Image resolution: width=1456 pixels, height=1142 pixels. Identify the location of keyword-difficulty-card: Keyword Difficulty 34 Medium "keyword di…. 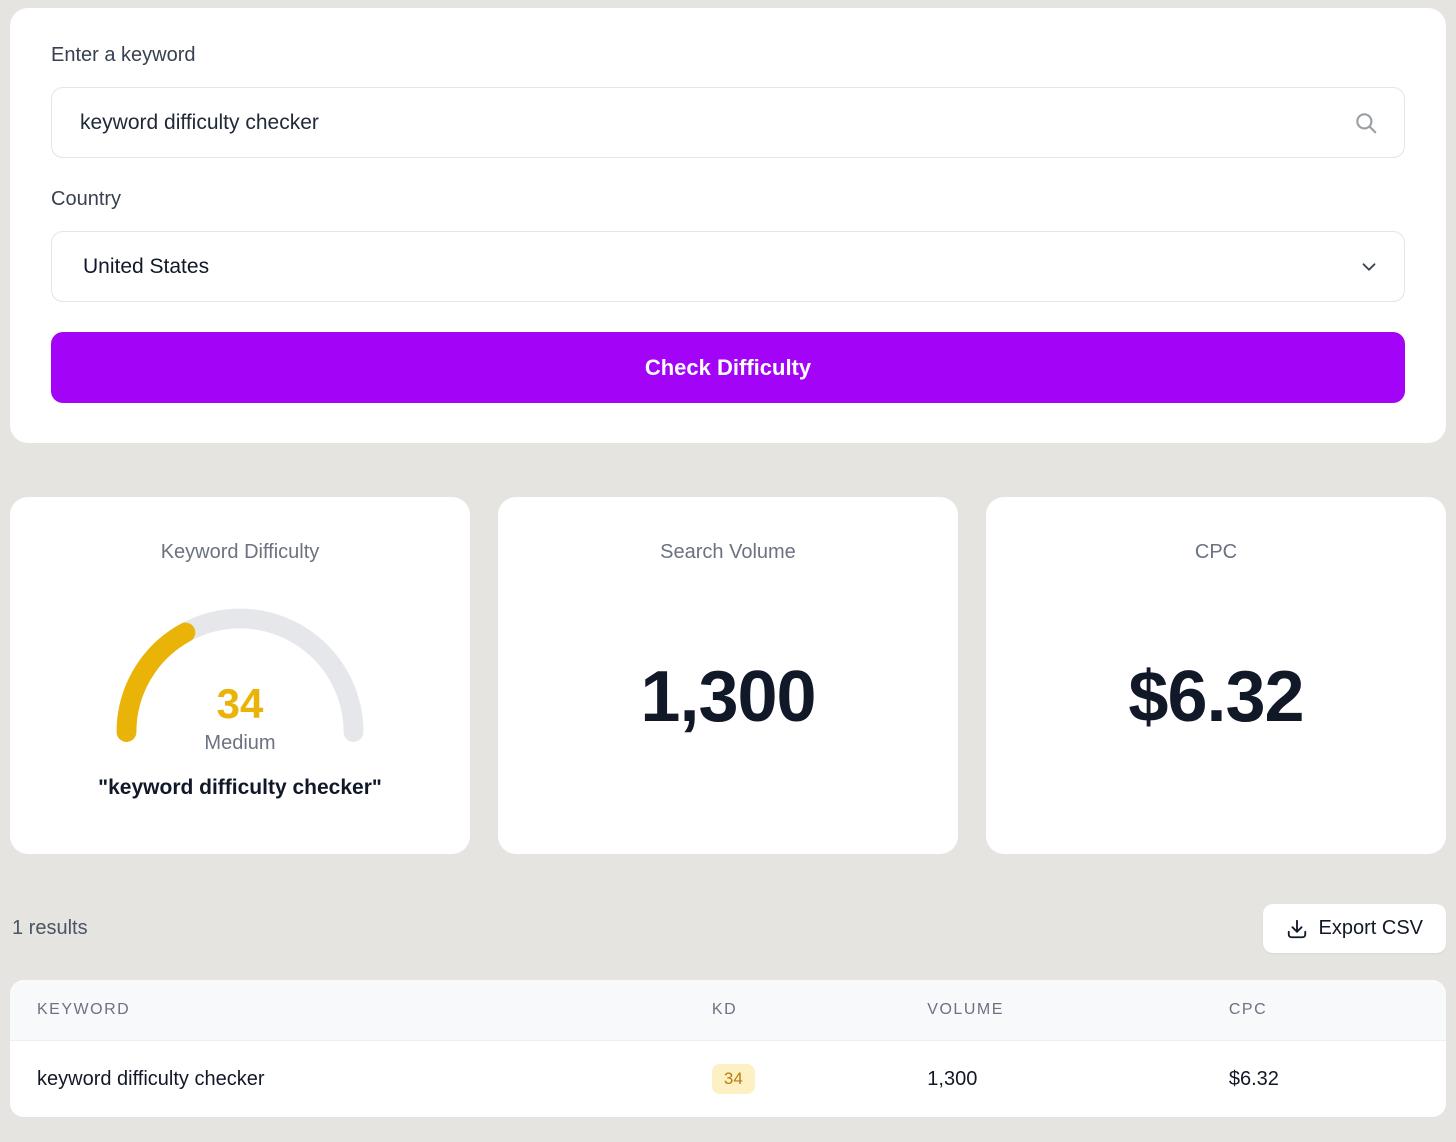
(240, 675).